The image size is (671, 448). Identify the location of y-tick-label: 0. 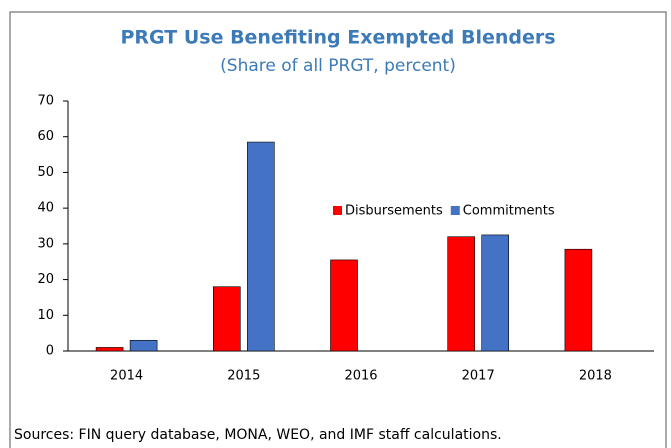
(50, 351).